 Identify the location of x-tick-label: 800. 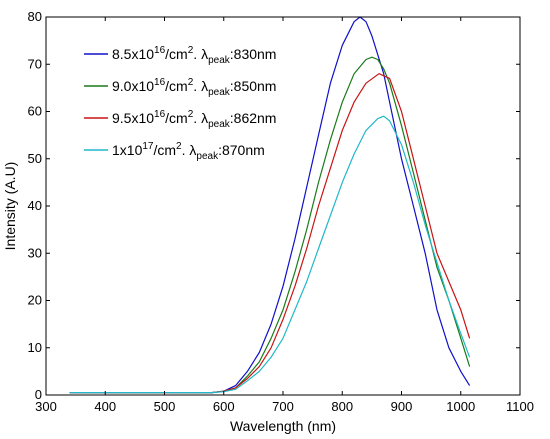
(342, 406).